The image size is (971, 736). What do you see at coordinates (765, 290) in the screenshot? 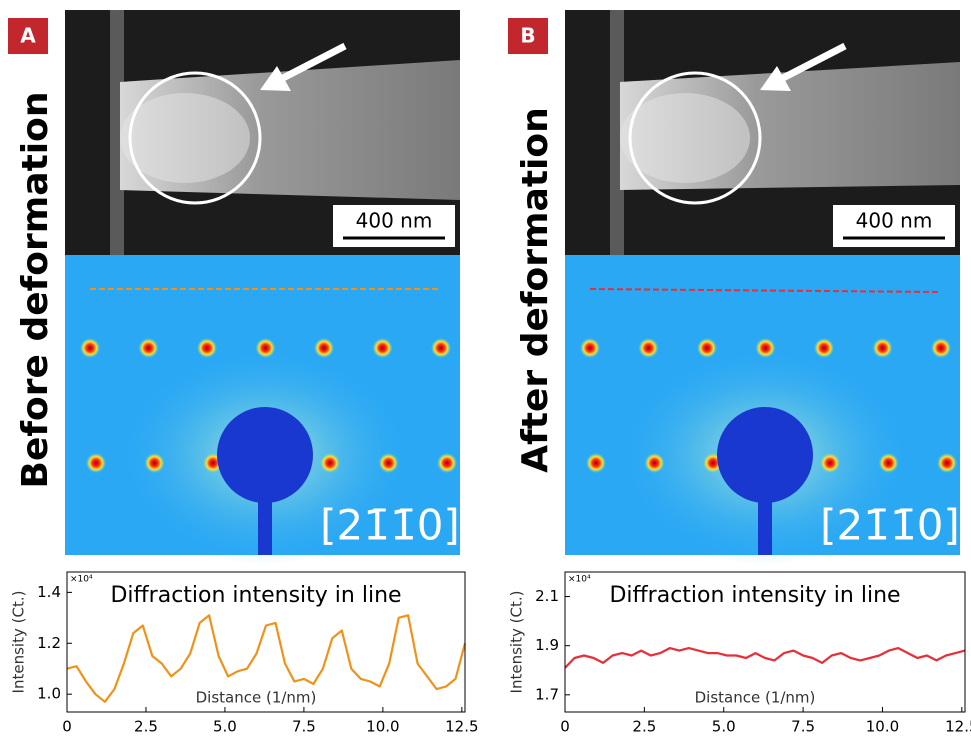
I see `profile-line` at bounding box center [765, 290].